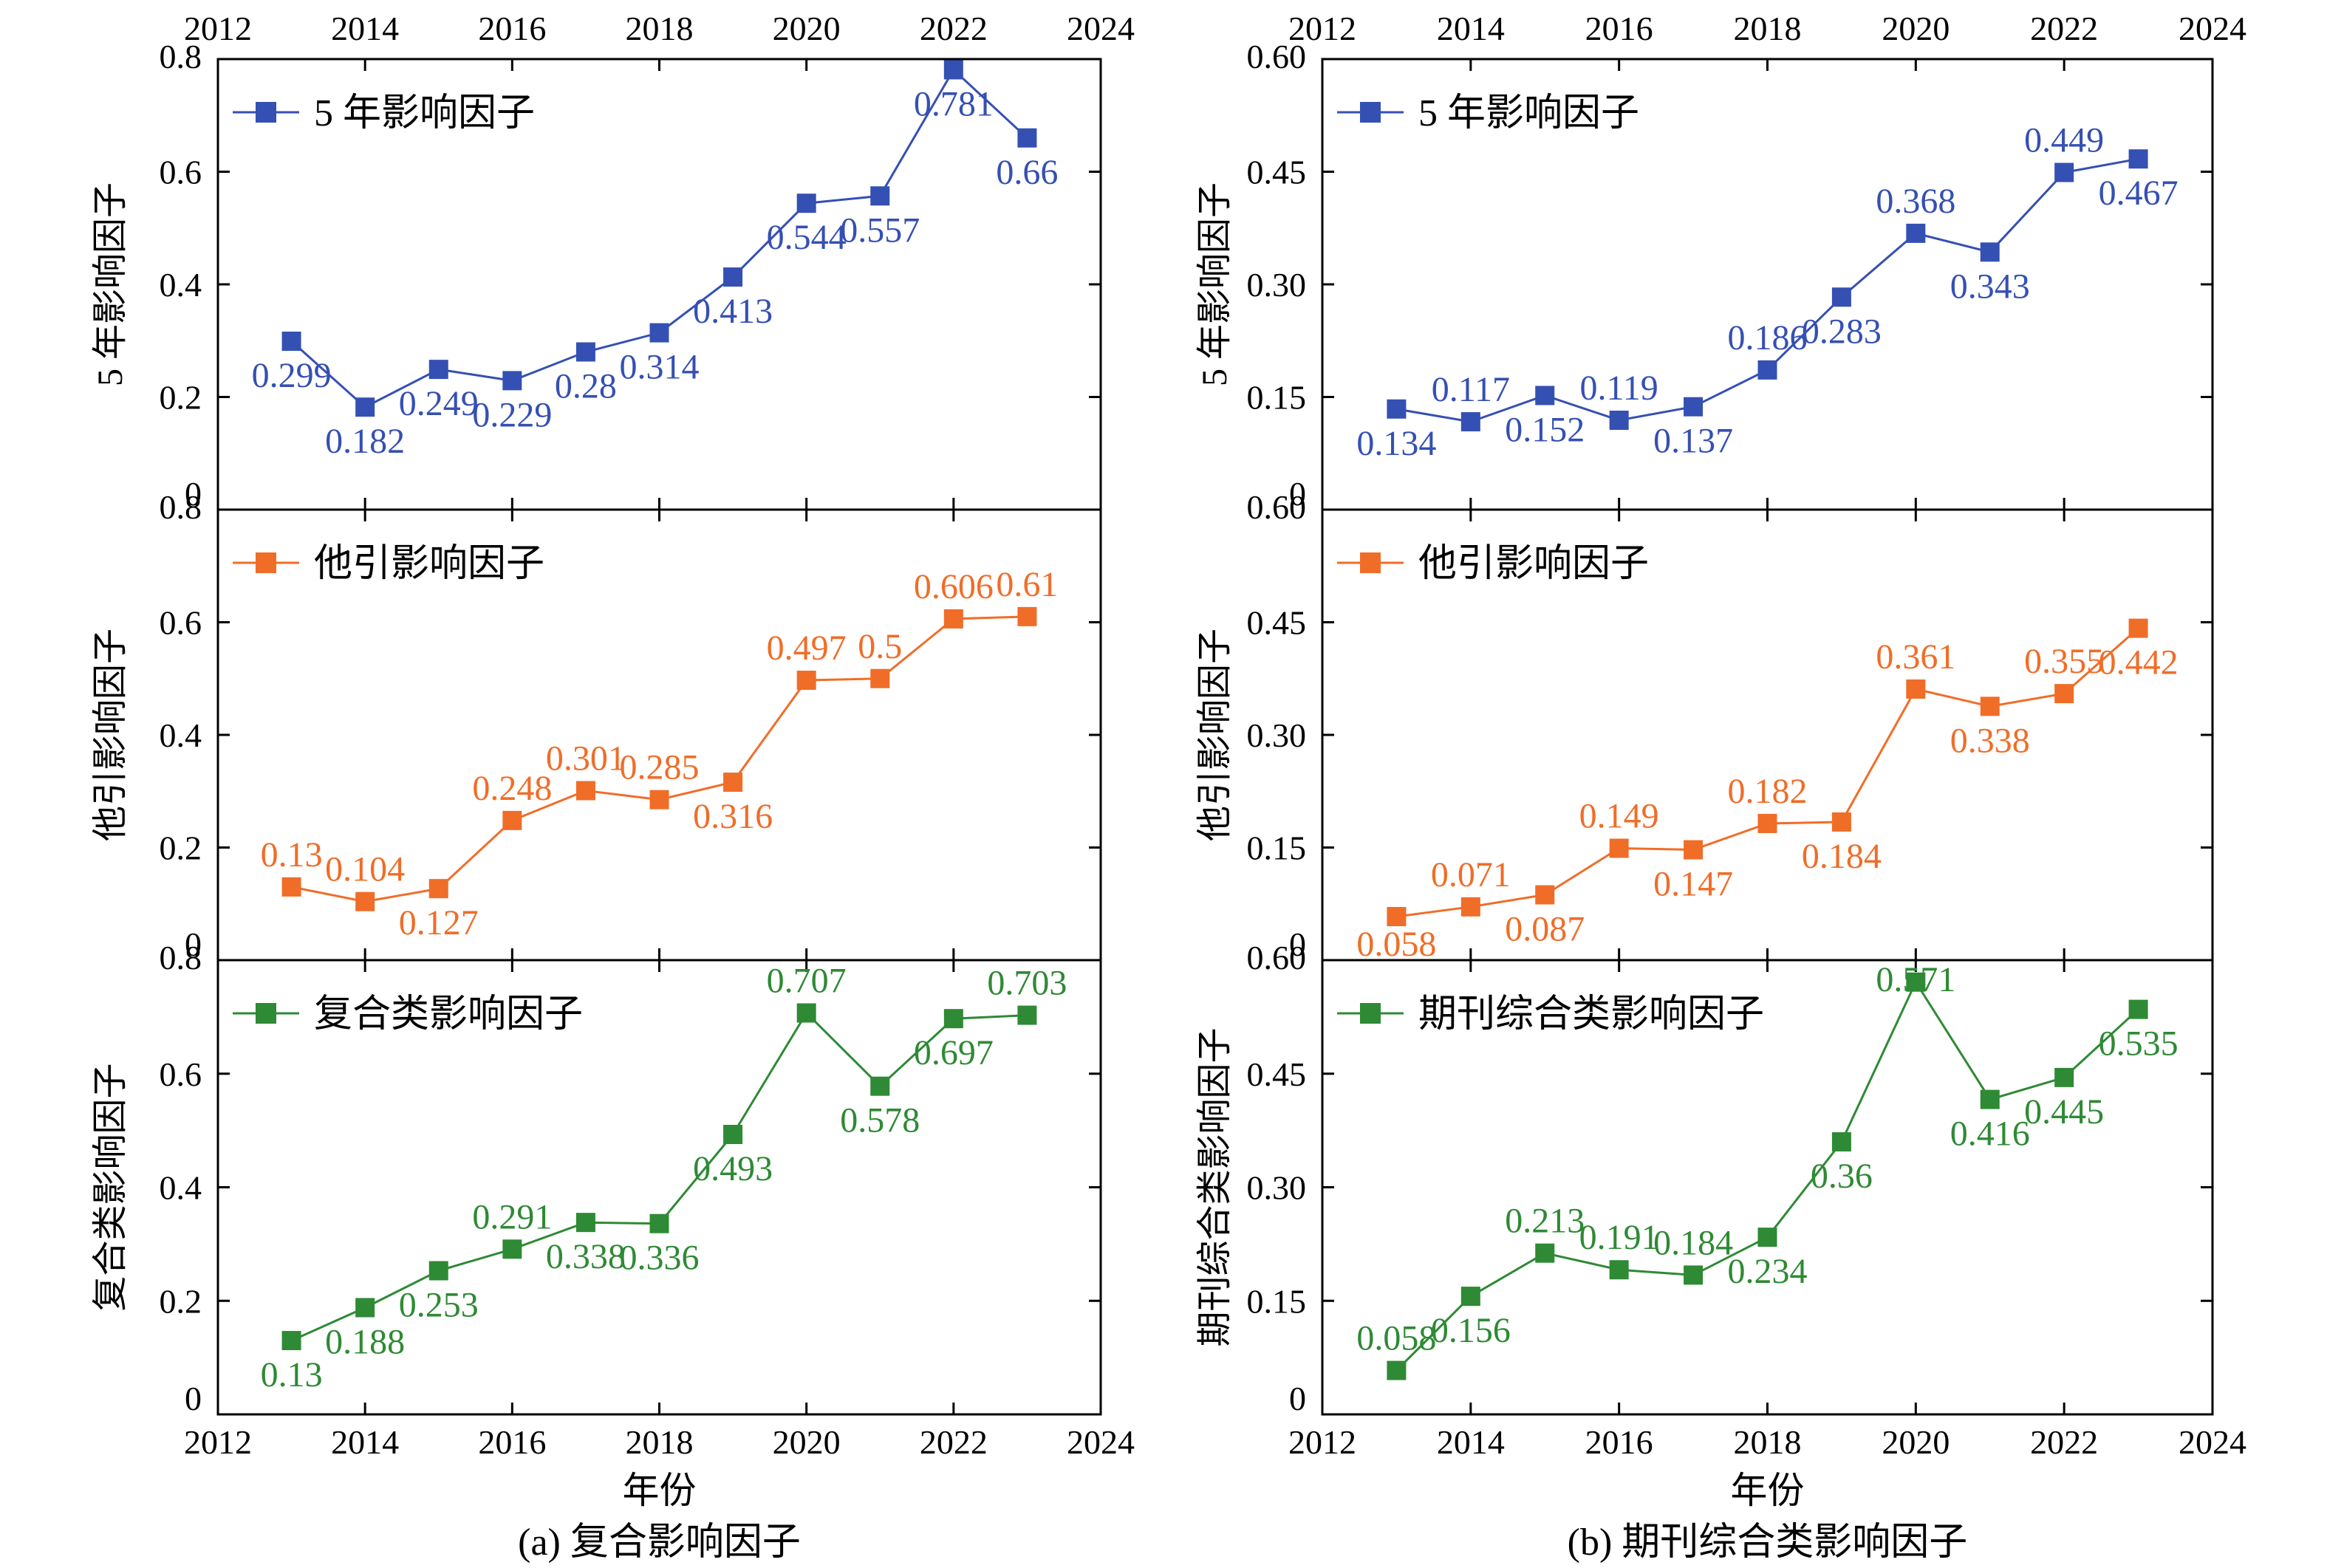  Describe the element at coordinates (660, 1258) in the screenshot. I see `data-label: 0.336` at that location.